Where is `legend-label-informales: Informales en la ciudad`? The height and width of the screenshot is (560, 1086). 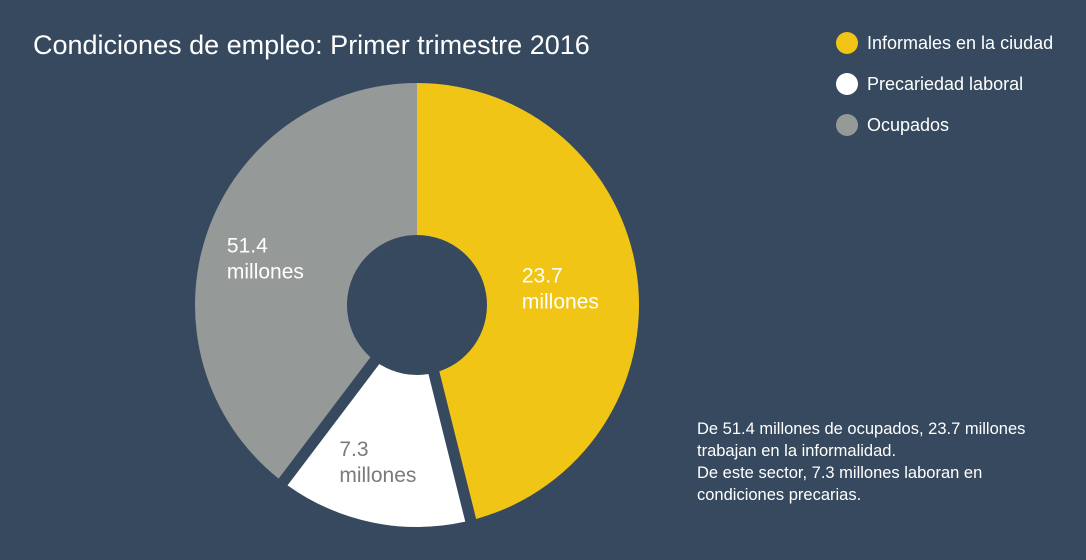
legend-label-informales: Informales en la ciudad is located at coordinates (960, 42).